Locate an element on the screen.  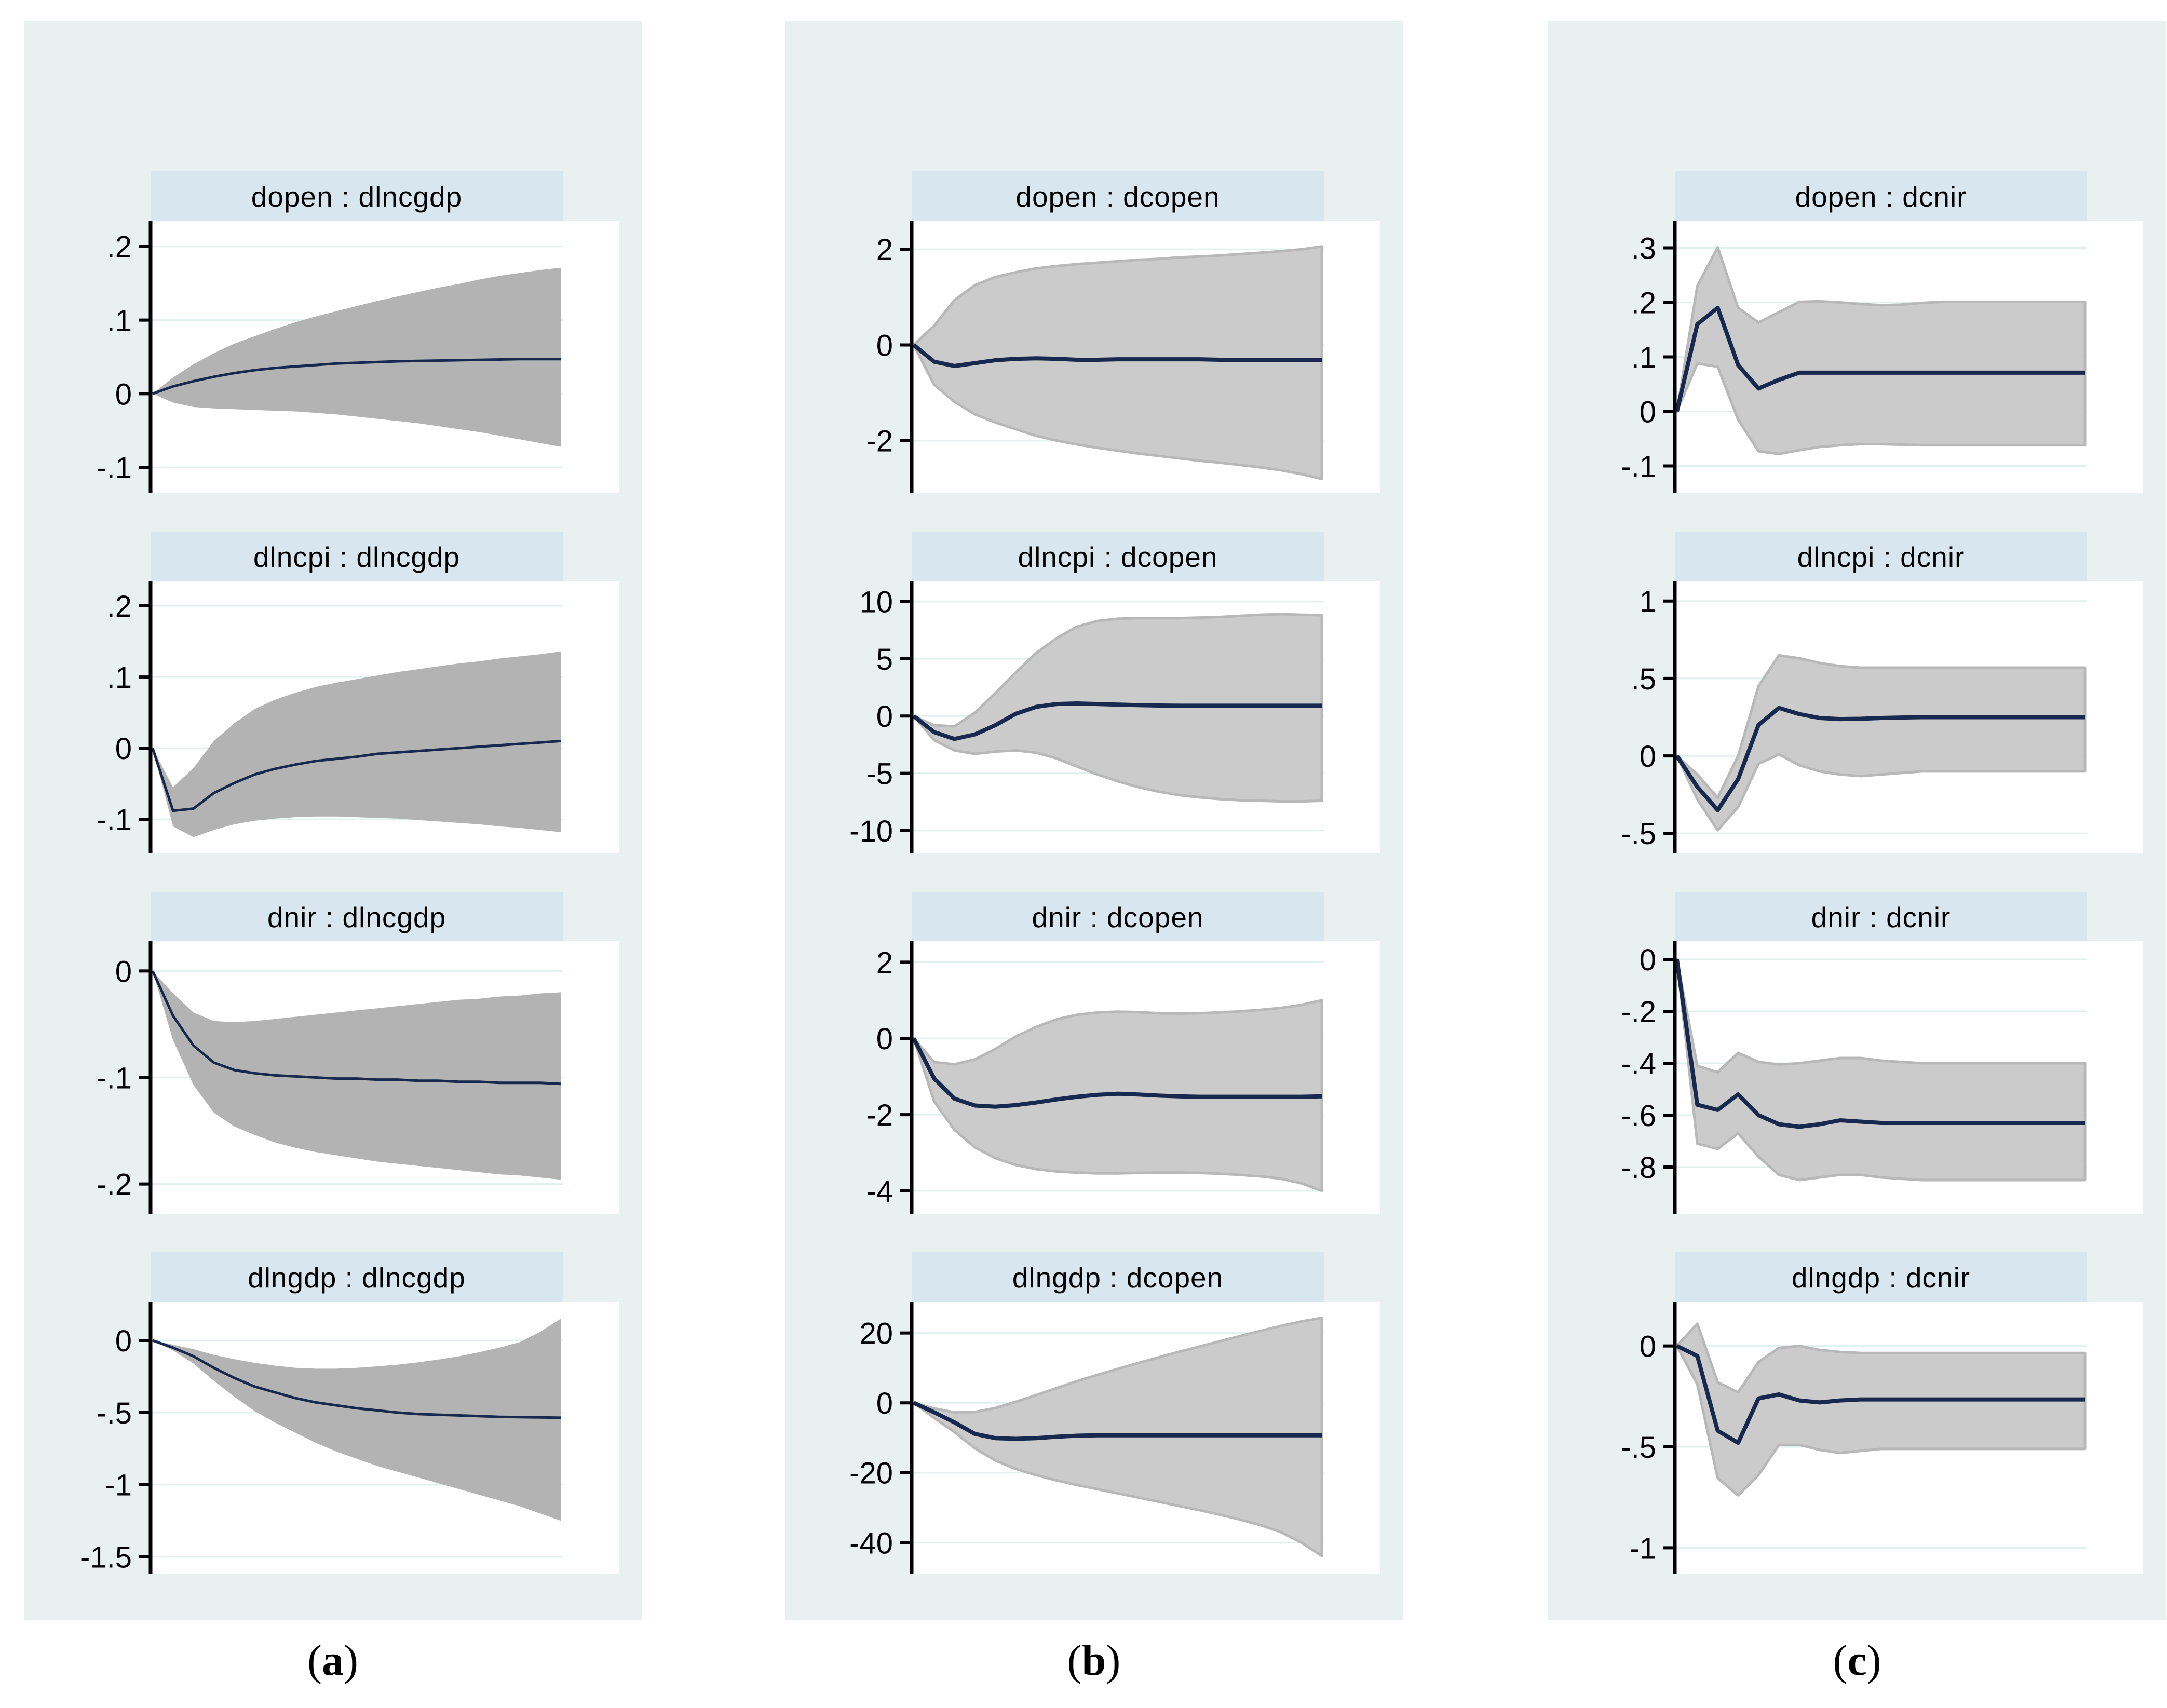
irf-chart: dnir : dcnir 0 -.2 -.4 -.6 -.8 is located at coordinates (1857, 1053).